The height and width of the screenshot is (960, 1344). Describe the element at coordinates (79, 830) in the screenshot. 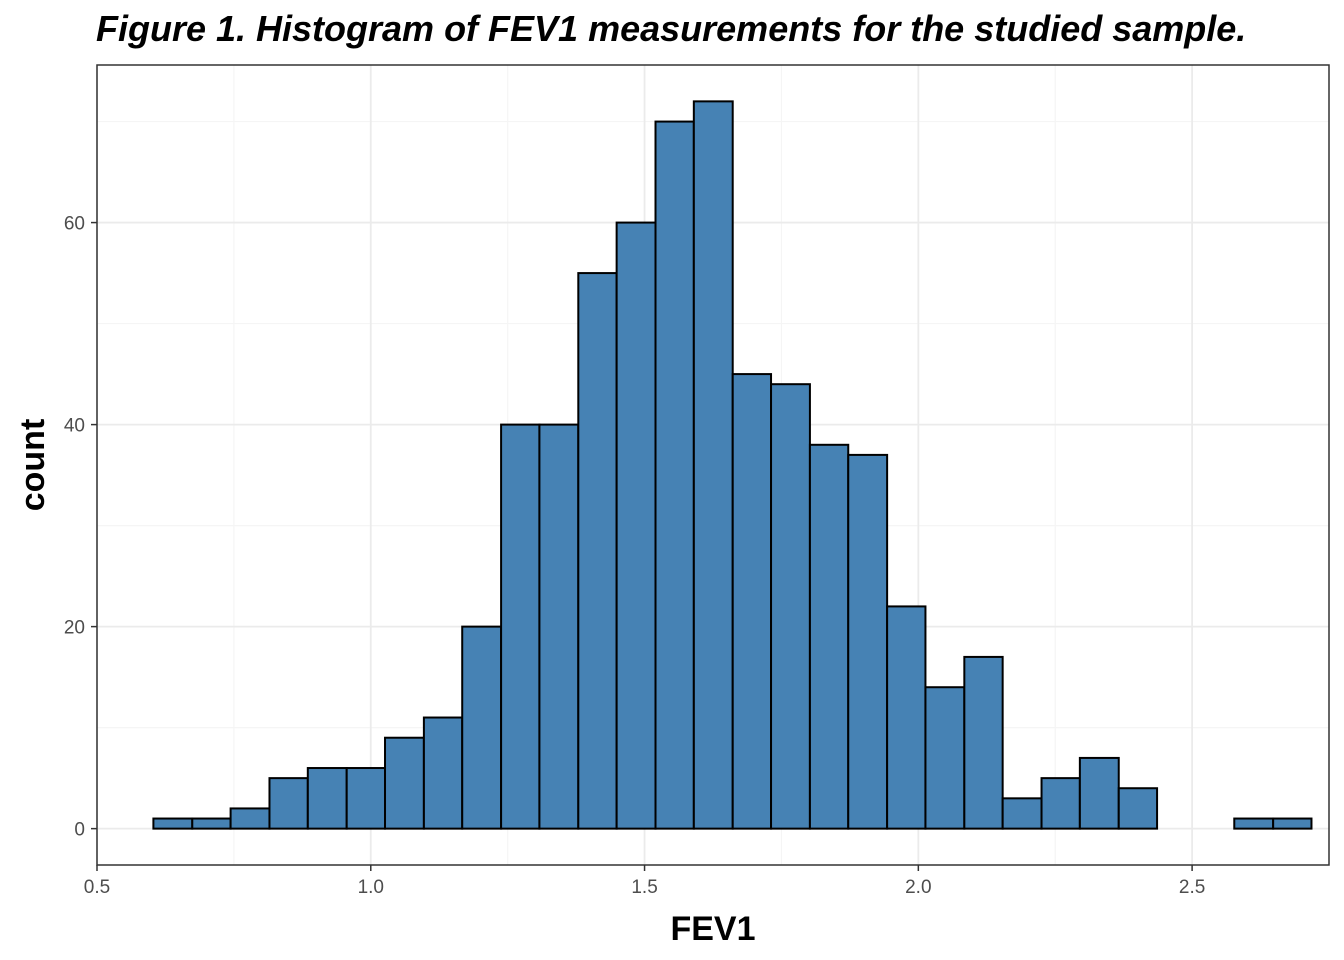

I see `y-tick-label: 0` at that location.